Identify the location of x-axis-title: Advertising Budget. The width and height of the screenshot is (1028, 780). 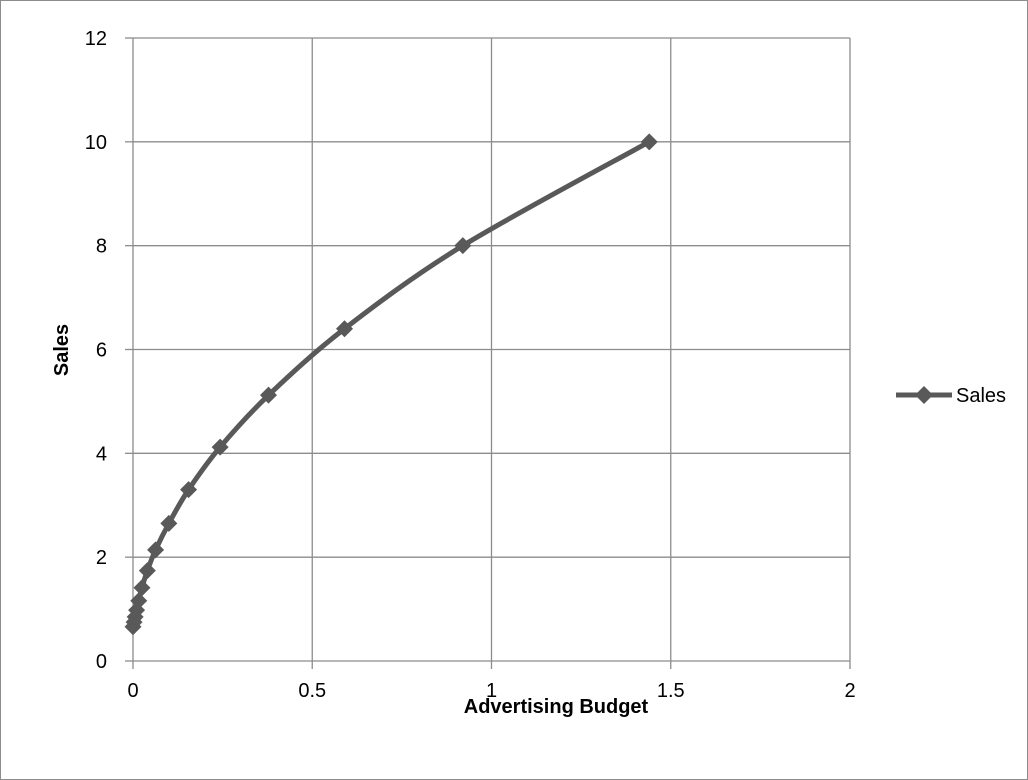
(556, 707).